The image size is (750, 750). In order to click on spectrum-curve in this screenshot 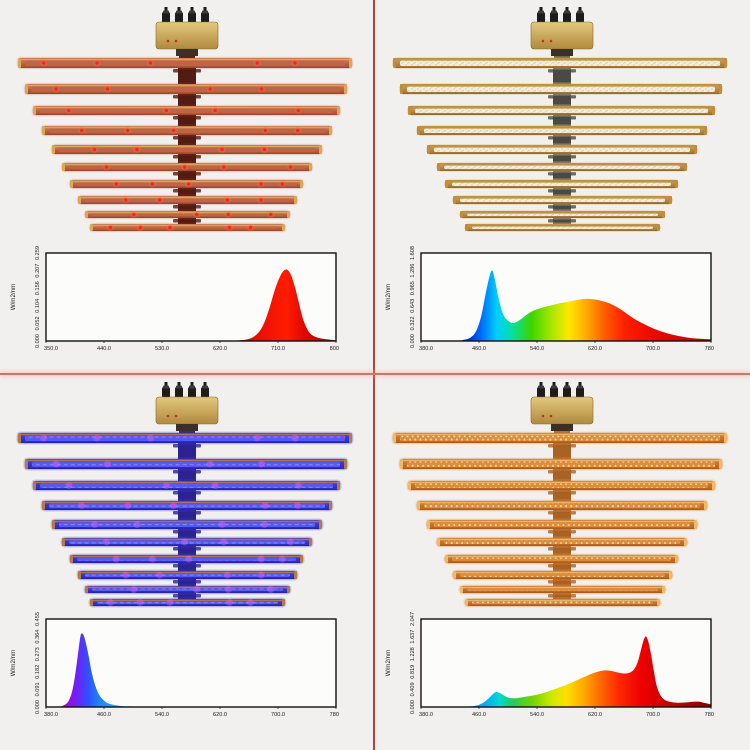, I will do `click(566, 305)`.